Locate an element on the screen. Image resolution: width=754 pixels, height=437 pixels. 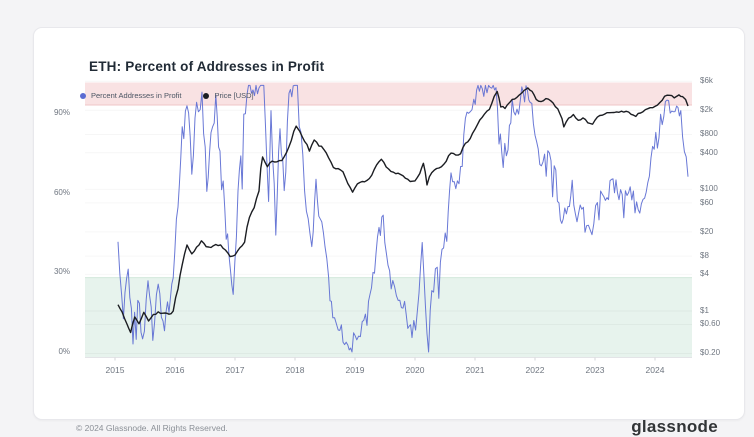
legend-label: Percent Addresses in Profit is located at coordinates (136, 95).